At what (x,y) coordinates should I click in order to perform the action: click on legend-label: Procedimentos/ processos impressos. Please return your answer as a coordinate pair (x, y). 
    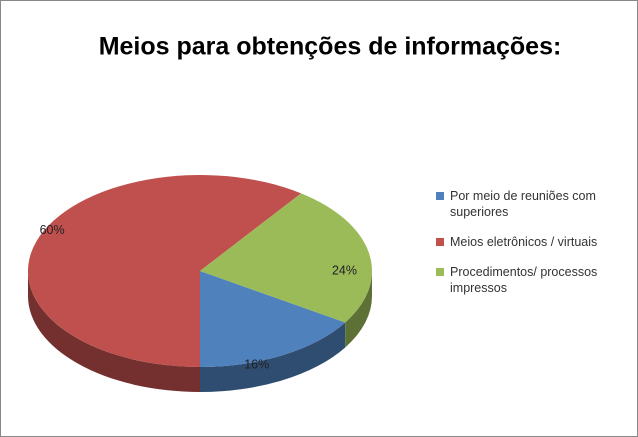
    Looking at the image, I should click on (524, 280).